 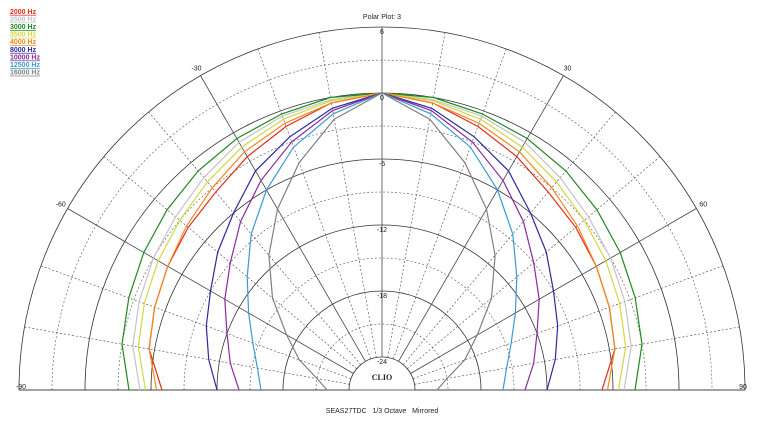 I want to click on legend-entry: 10000 Hz, so click(x=25, y=57).